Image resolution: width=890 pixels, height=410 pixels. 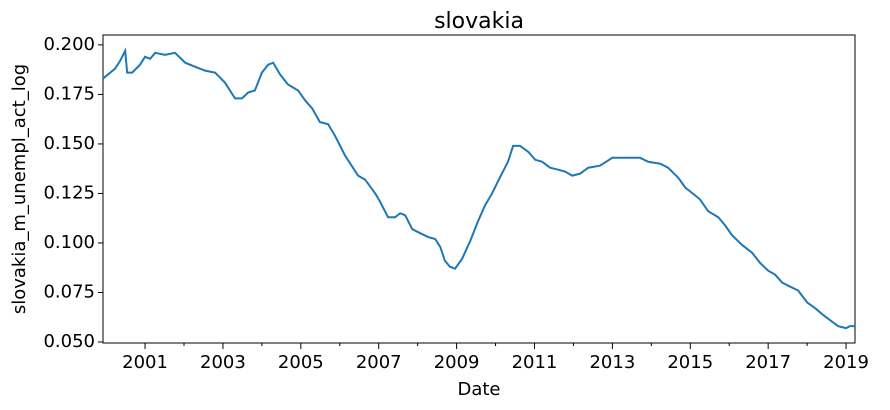 I want to click on y-tick-label: 0.200, so click(x=69, y=44).